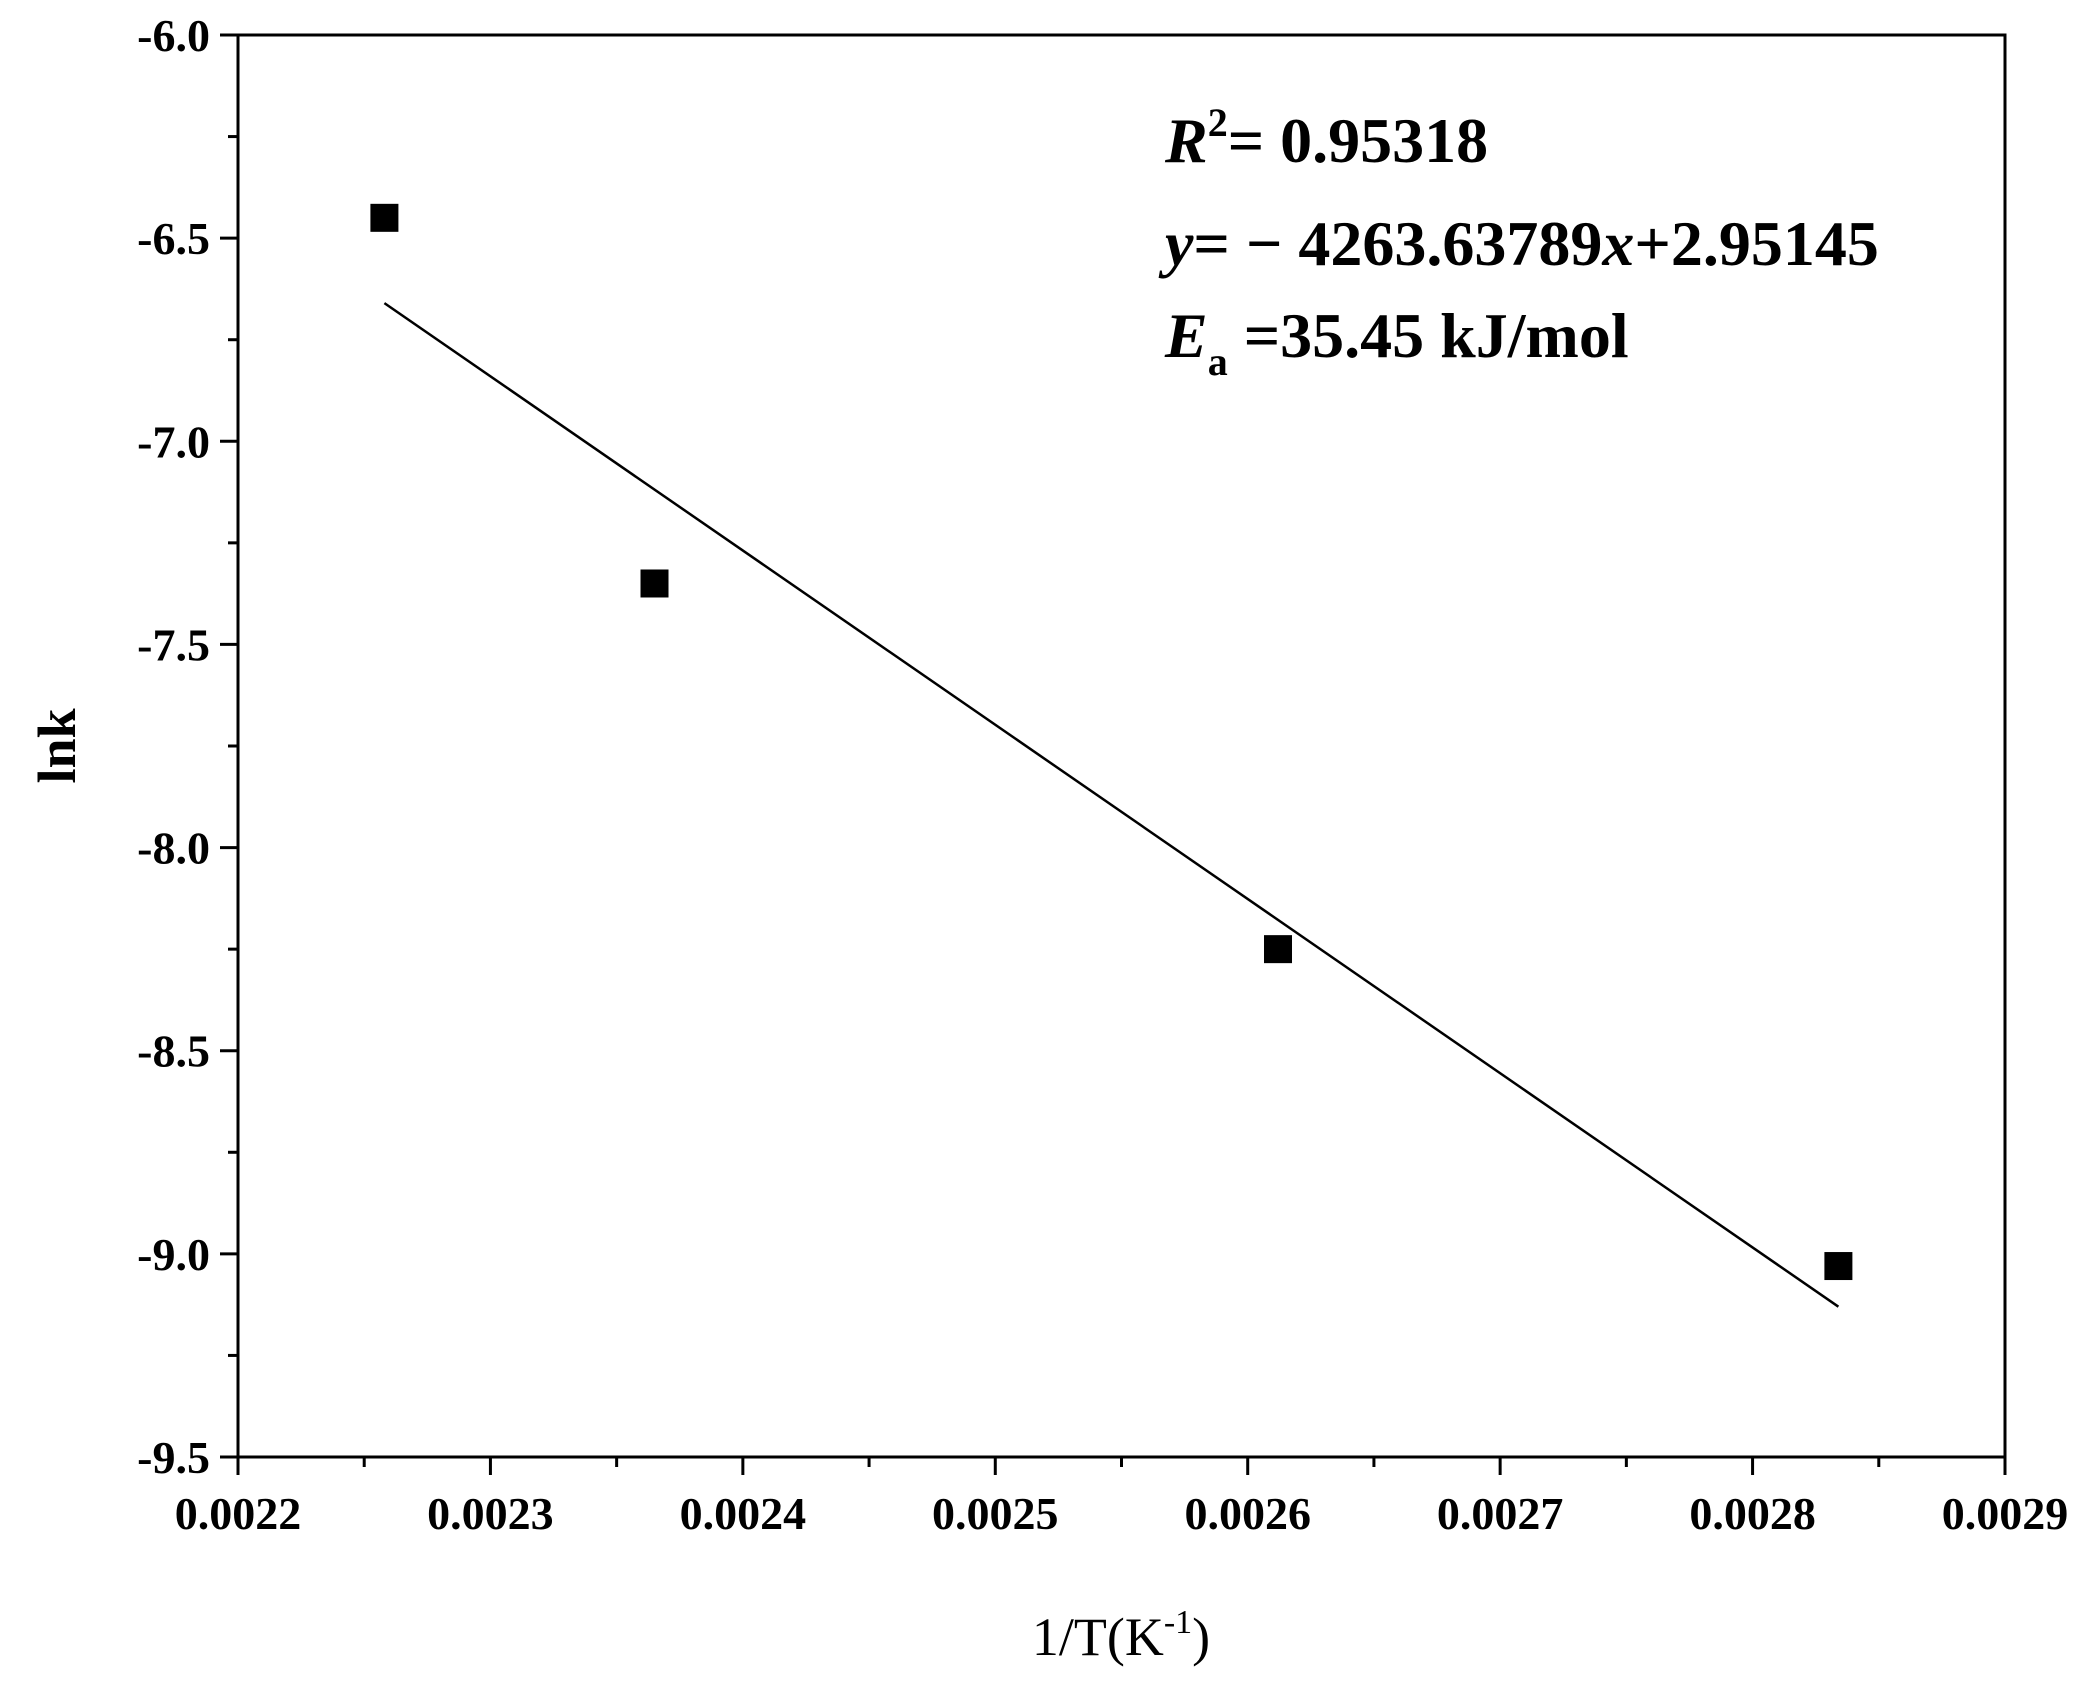 This screenshot has width=2097, height=1696. What do you see at coordinates (173, 441) in the screenshot?
I see `y-tick-label: -7.0` at bounding box center [173, 441].